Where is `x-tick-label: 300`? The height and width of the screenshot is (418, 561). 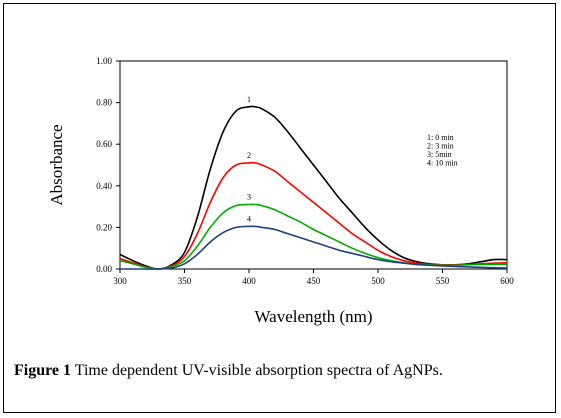 x-tick-label: 300 is located at coordinates (120, 281).